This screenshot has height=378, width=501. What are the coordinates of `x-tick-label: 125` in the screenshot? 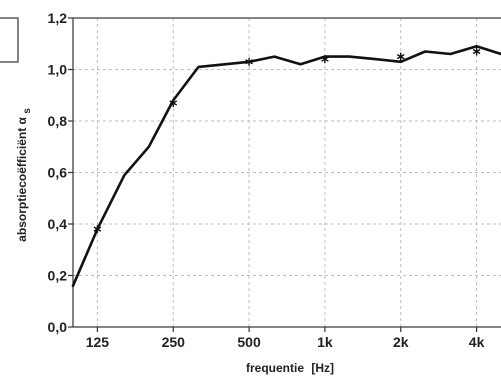 It's located at (98, 342).